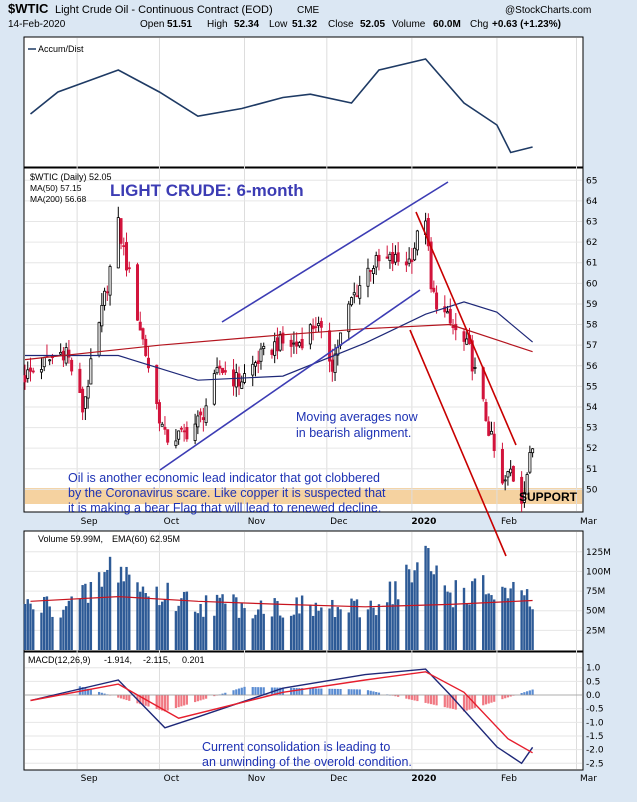 The height and width of the screenshot is (802, 637). Describe the element at coordinates (509, 779) in the screenshot. I see `x-tick-label: Feb` at that location.